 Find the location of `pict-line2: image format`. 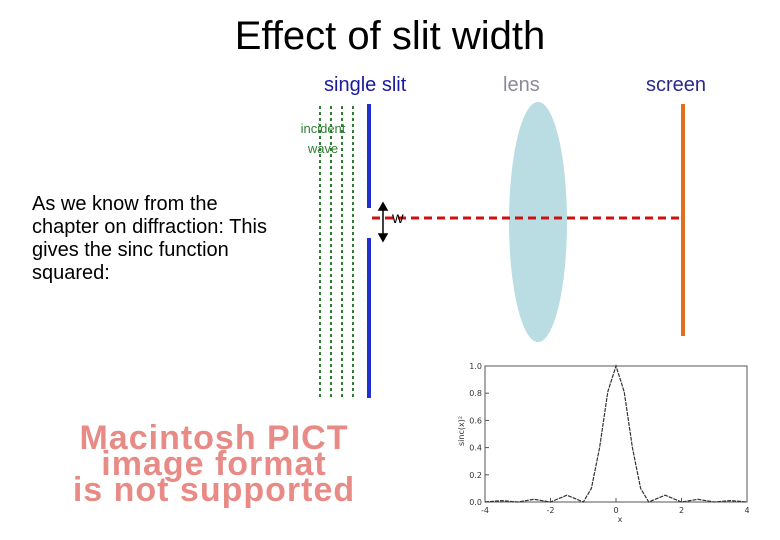

pict-line2: image format is located at coordinates (214, 464).